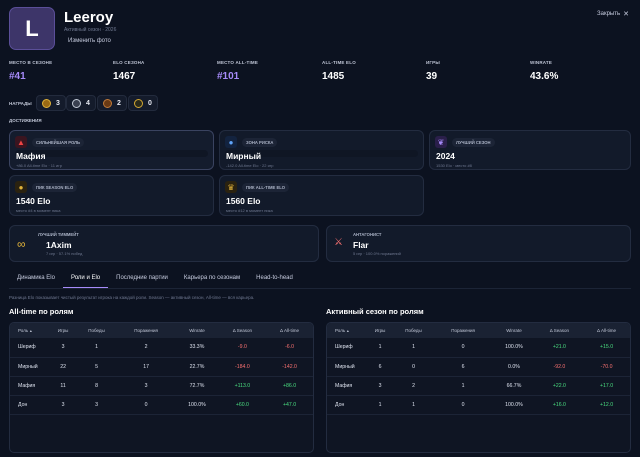 This screenshot has height=457, width=640. What do you see at coordinates (161, 367) in the screenshot?
I see `table-row: Мирный 22 5 17 22.7% -184.0 -142.0` at bounding box center [161, 367].